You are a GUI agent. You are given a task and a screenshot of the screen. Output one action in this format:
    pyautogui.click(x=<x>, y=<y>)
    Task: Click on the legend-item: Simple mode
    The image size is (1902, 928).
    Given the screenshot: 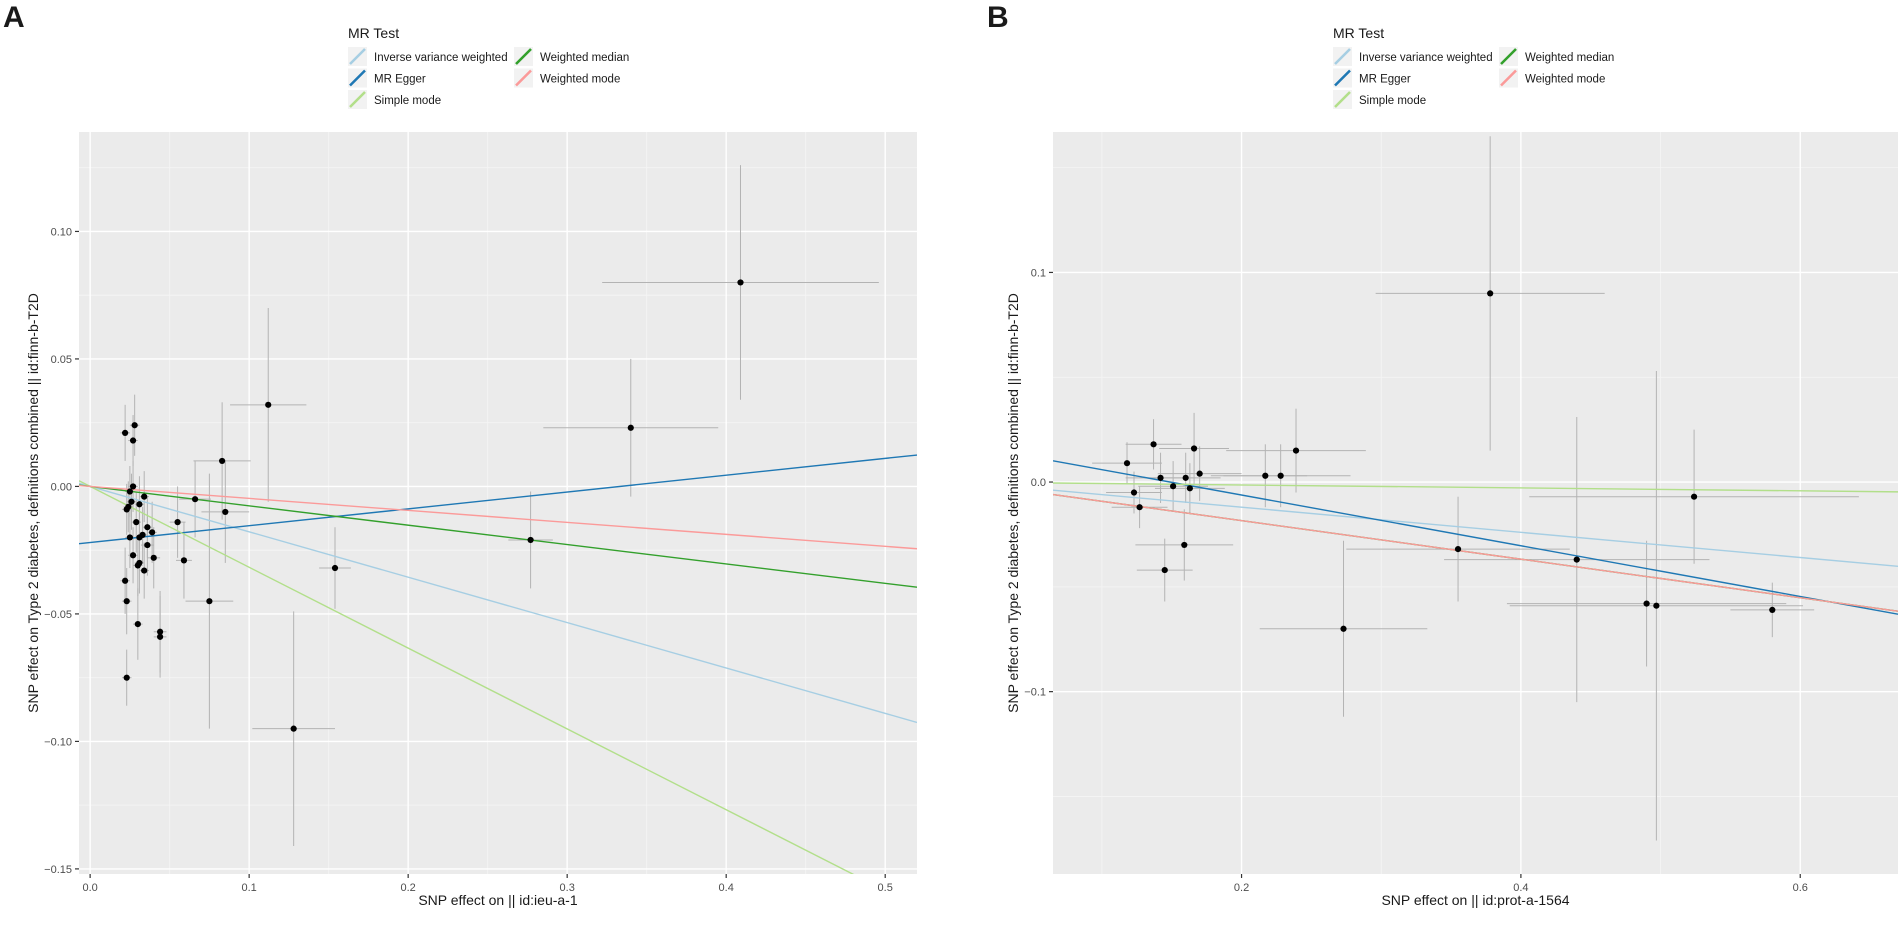 What is the action you would take?
    pyautogui.click(x=1379, y=99)
    